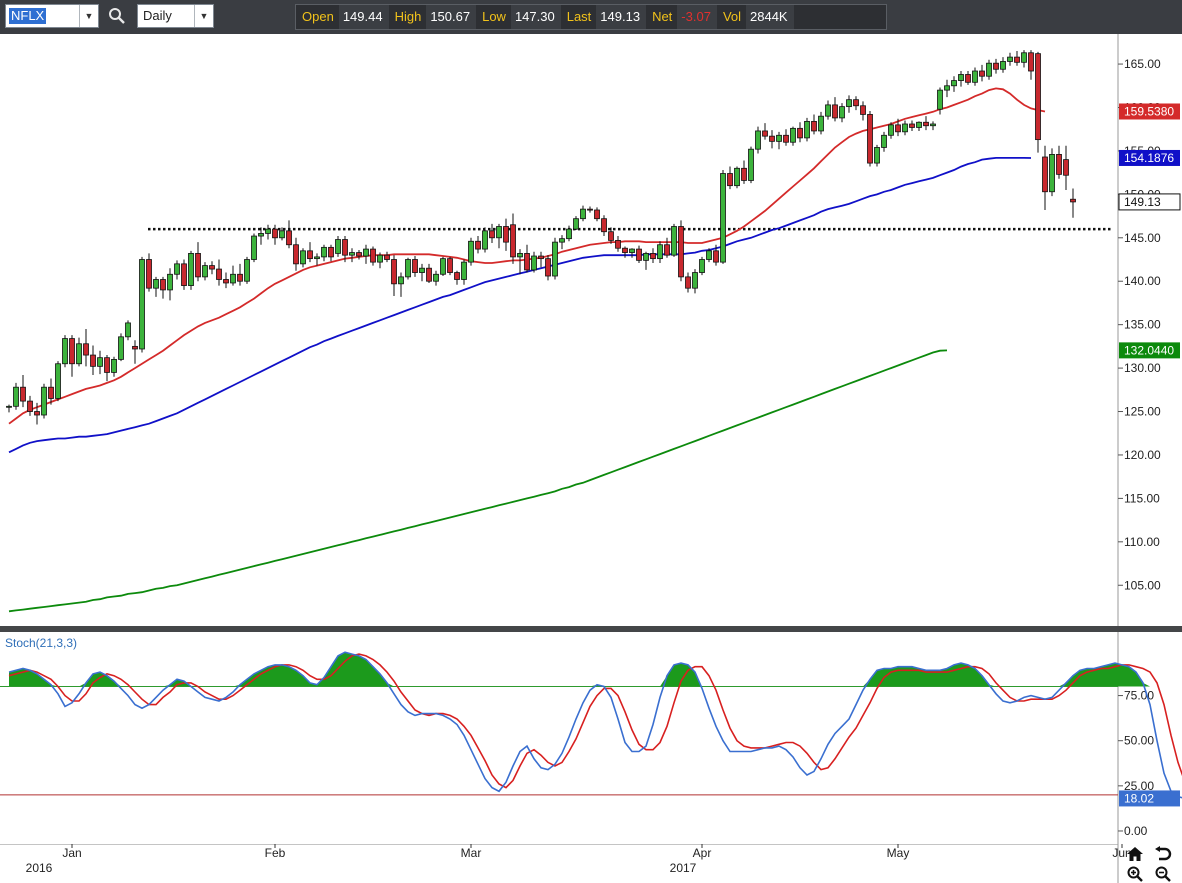 Image resolution: width=1182 pixels, height=883 pixels. I want to click on period-select: Daily ▼, so click(175, 16).